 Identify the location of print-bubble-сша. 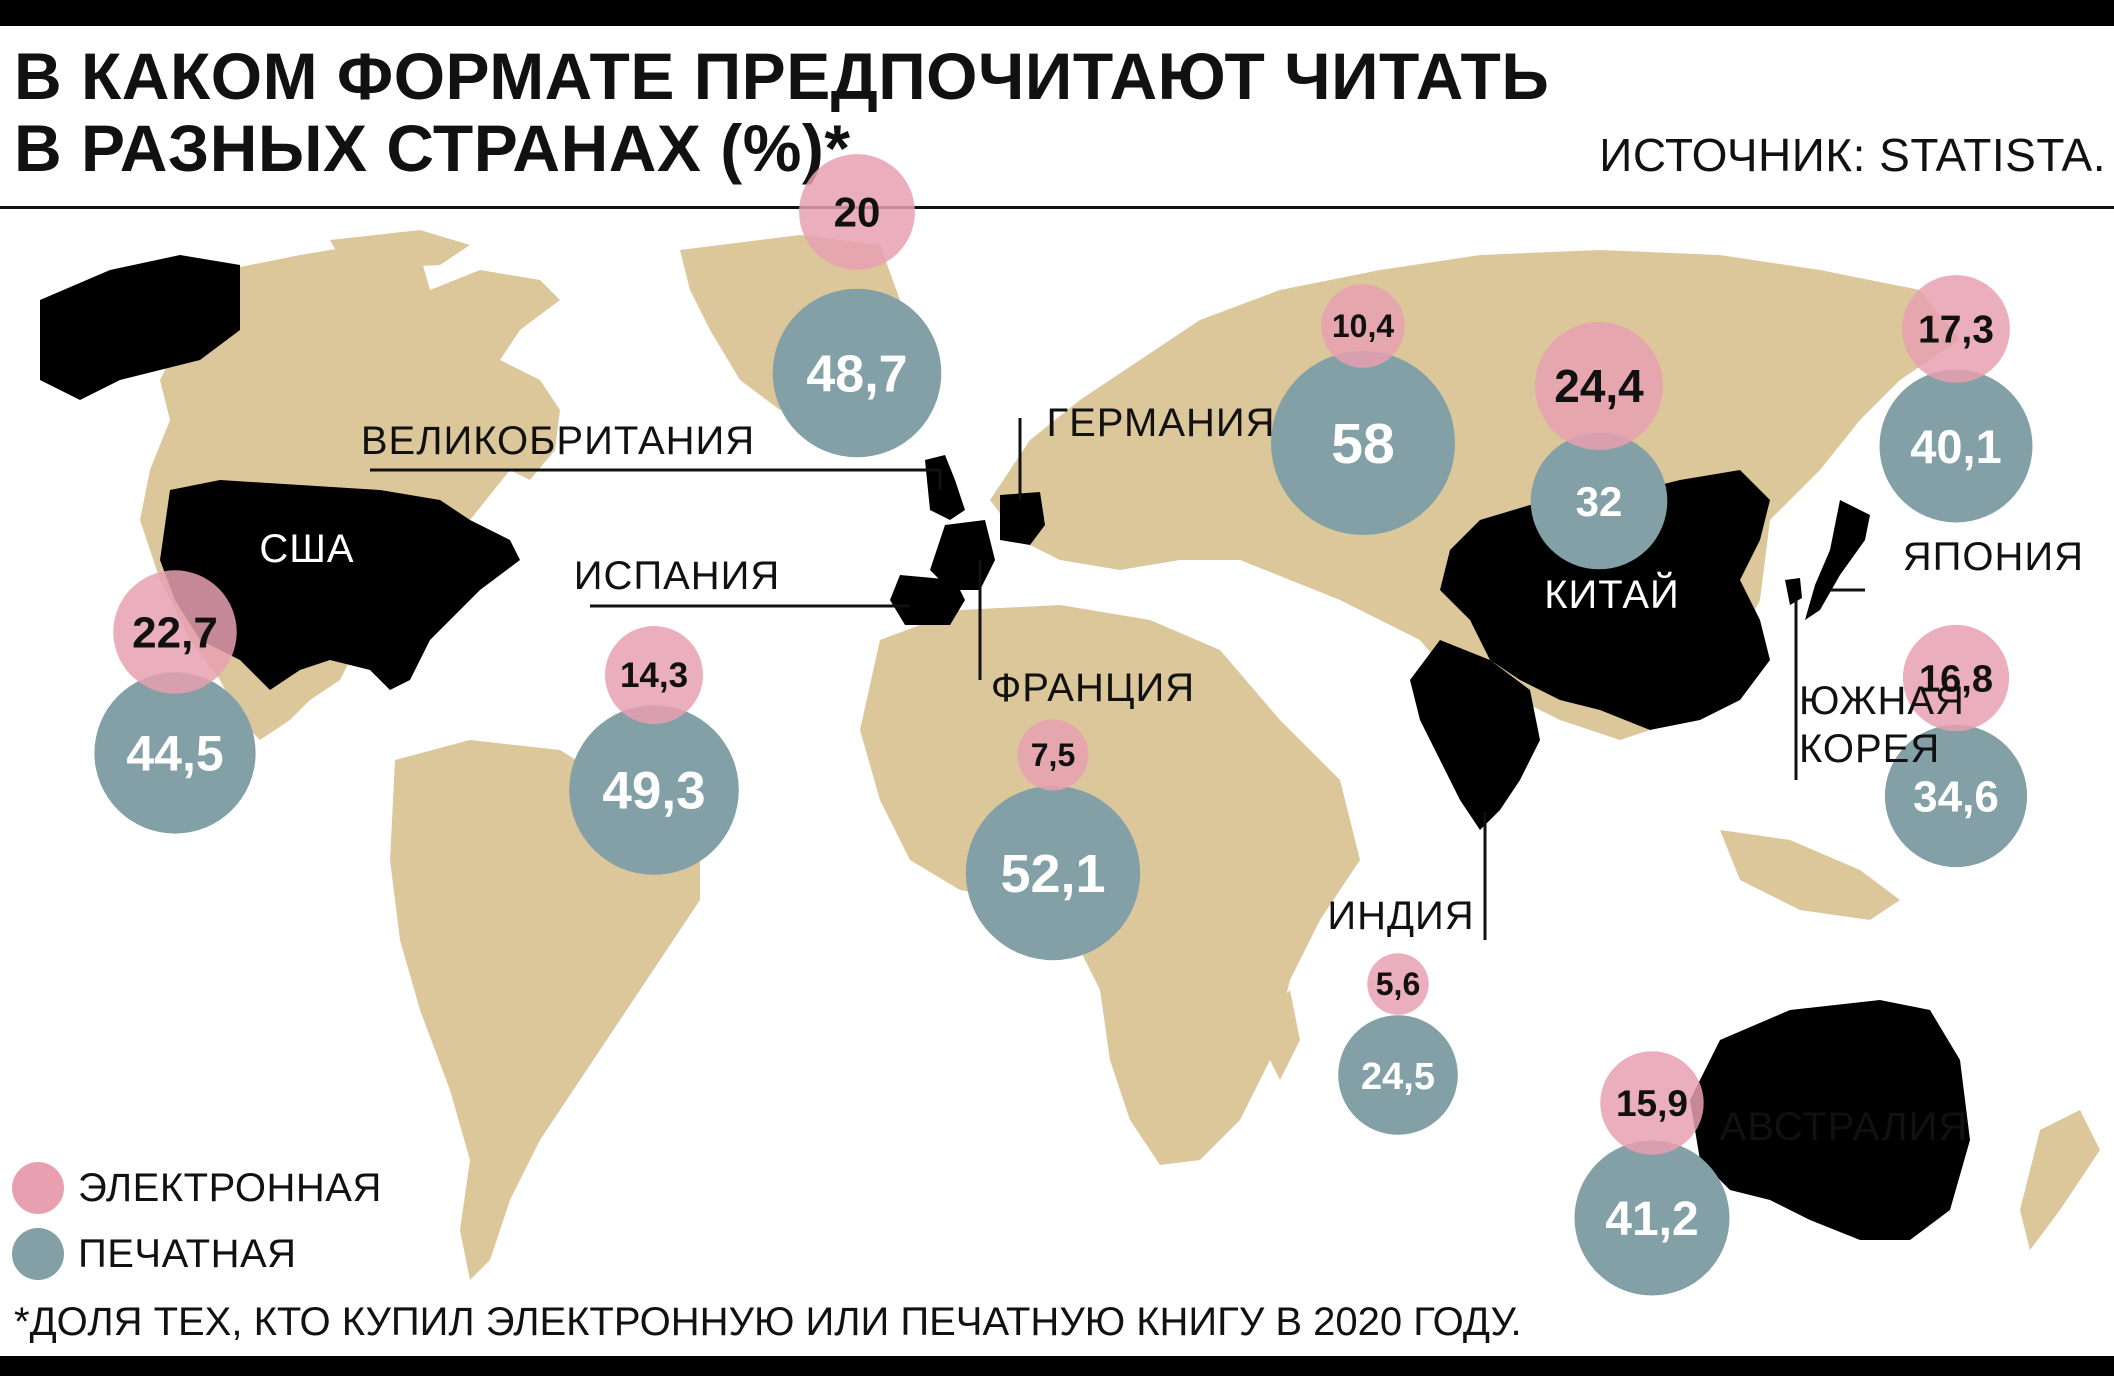
(175, 753).